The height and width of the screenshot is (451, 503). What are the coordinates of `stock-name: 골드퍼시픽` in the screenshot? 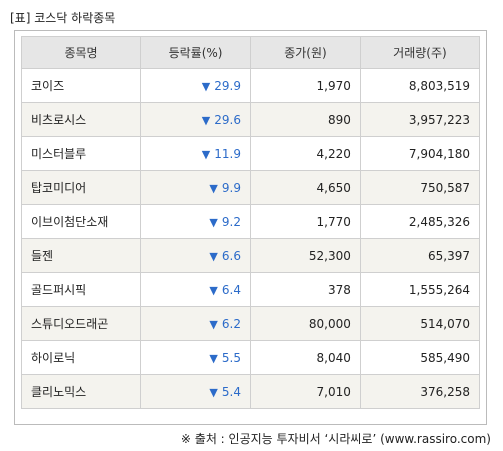 It's located at (81, 289).